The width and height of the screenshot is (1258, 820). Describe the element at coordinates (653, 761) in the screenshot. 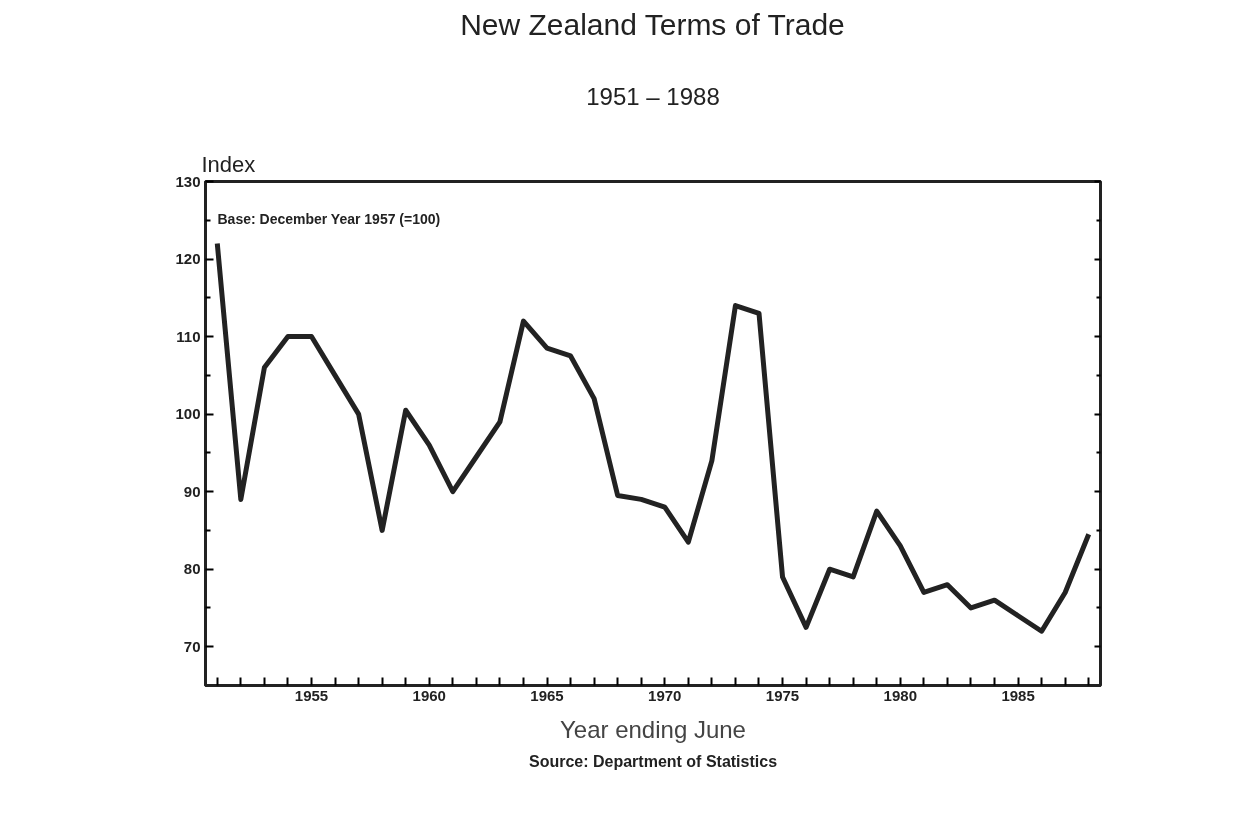

I see `source-note: Source: Department of Statistics` at that location.